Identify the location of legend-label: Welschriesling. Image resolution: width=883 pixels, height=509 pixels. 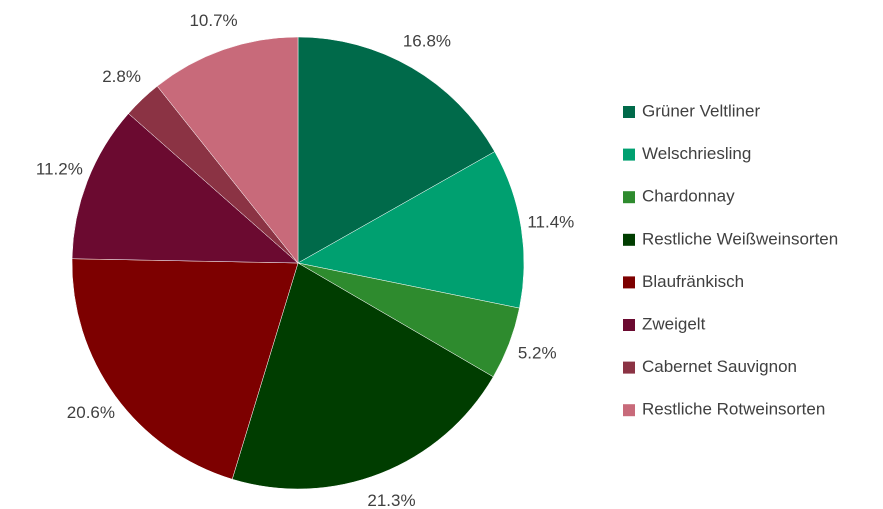
(696, 153).